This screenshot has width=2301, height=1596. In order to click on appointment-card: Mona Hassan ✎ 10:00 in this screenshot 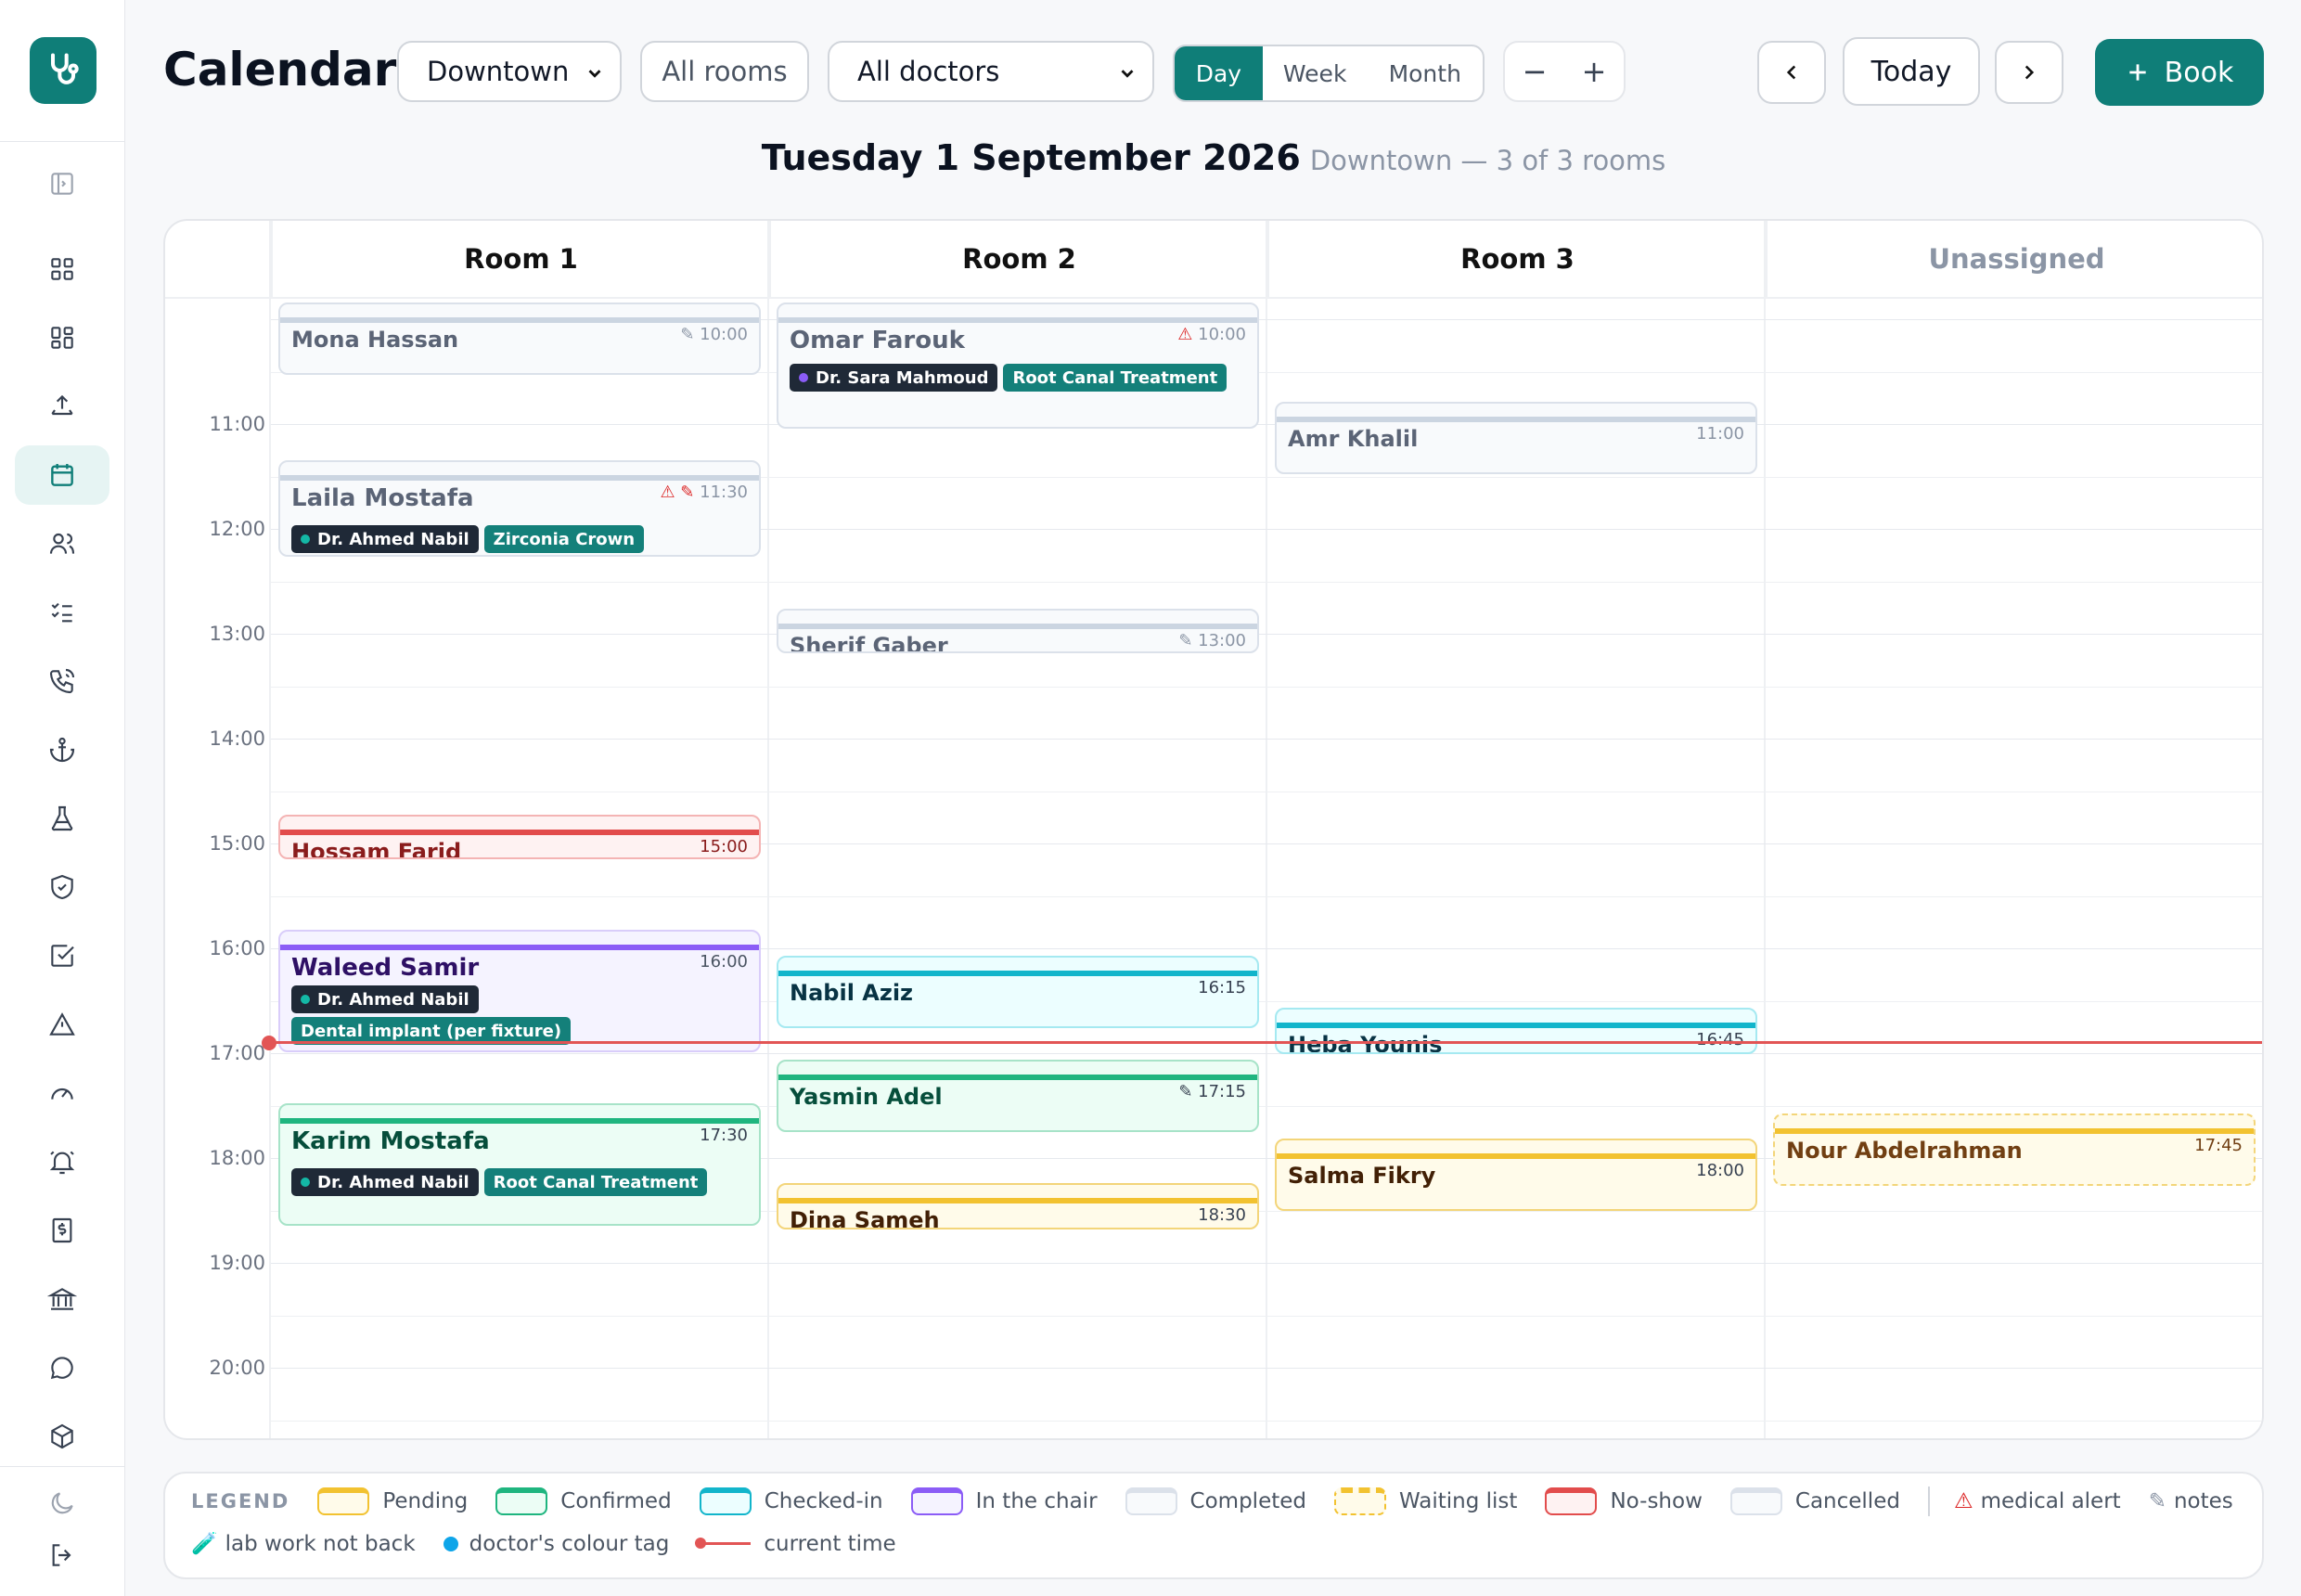, I will do `click(520, 339)`.